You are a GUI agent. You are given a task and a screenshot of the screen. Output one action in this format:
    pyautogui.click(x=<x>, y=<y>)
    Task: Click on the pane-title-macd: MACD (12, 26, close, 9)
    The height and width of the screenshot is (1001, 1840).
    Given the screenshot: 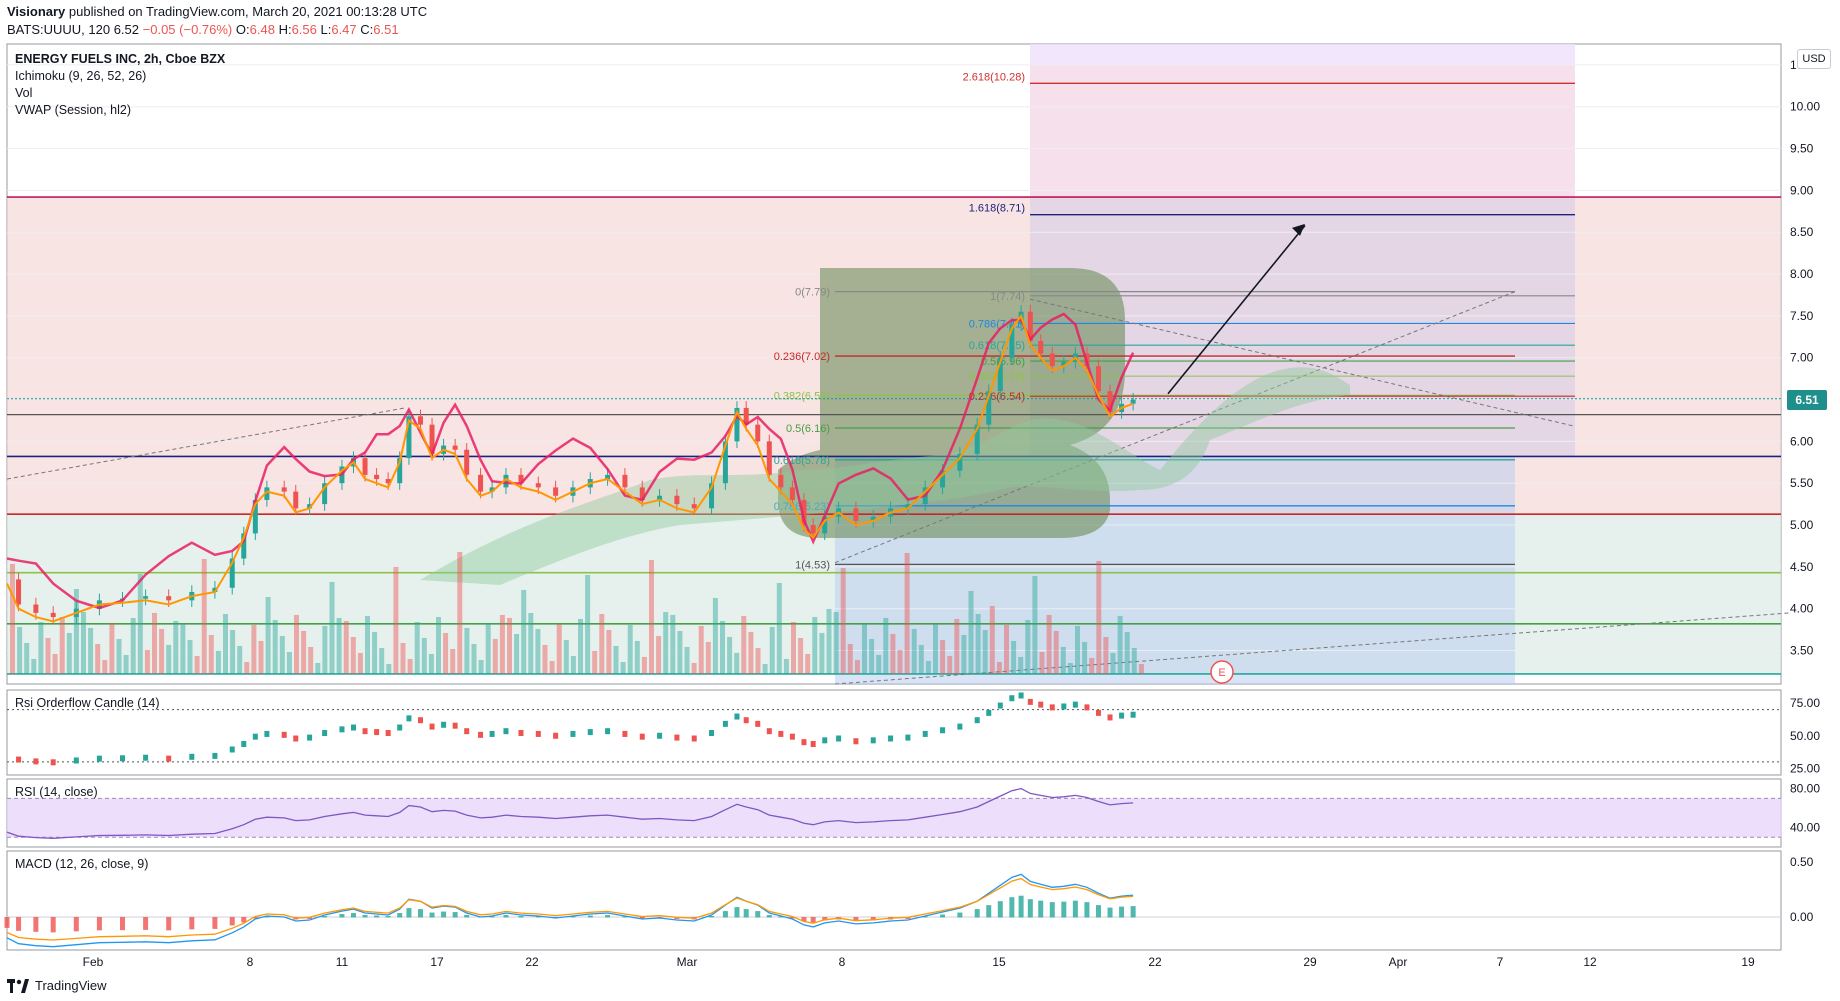 What is the action you would take?
    pyautogui.click(x=82, y=864)
    